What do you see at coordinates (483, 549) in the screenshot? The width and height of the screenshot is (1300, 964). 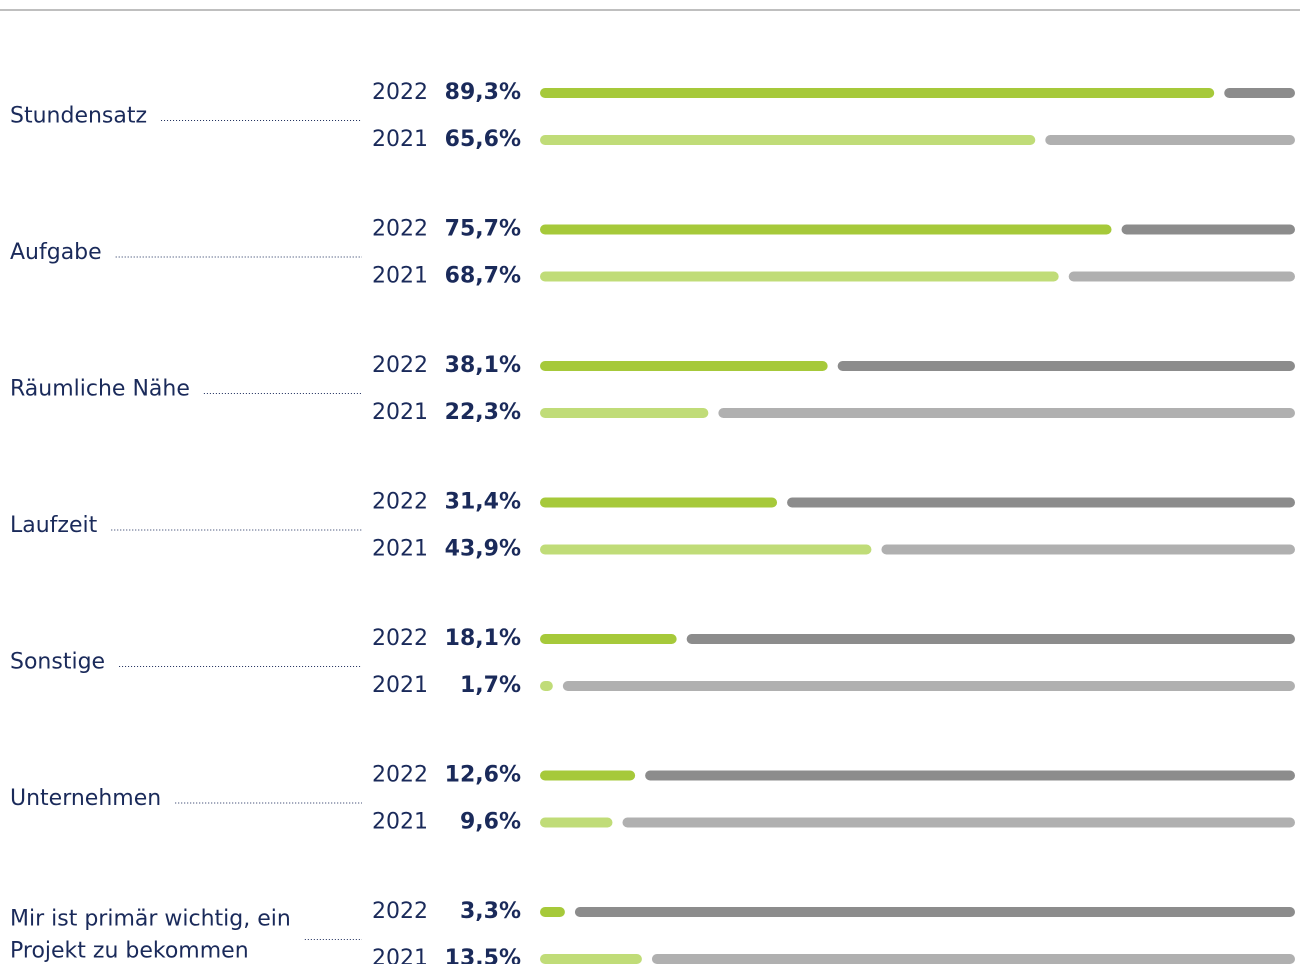 I see `value-label: 43,9%` at bounding box center [483, 549].